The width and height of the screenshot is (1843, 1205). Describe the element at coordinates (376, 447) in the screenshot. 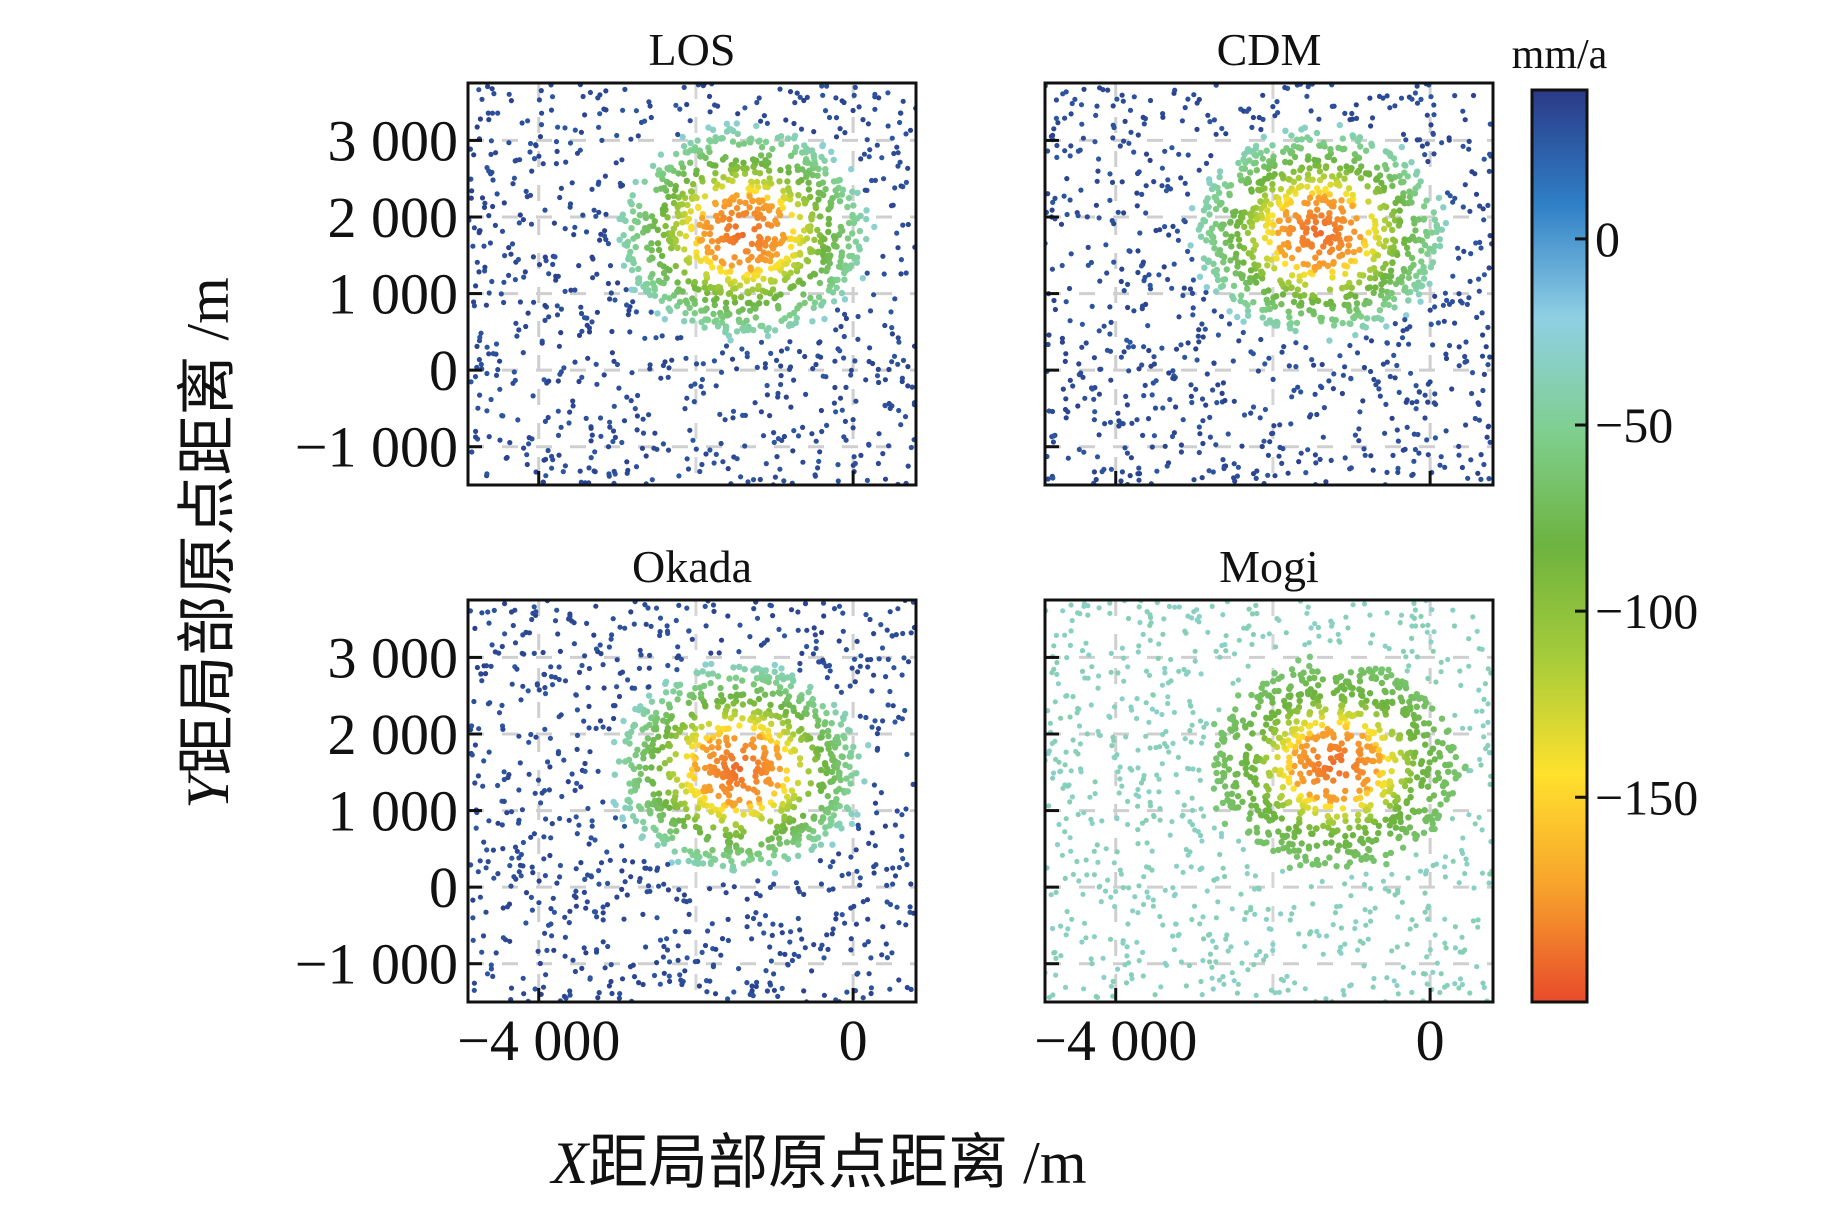

I see `y-tick-label: −1 000` at that location.